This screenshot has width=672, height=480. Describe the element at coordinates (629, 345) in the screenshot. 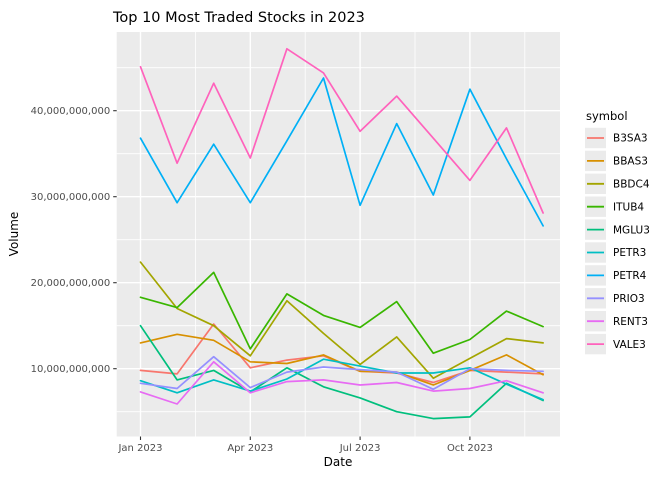

I see `legend-label-VALE3: VALE3` at that location.